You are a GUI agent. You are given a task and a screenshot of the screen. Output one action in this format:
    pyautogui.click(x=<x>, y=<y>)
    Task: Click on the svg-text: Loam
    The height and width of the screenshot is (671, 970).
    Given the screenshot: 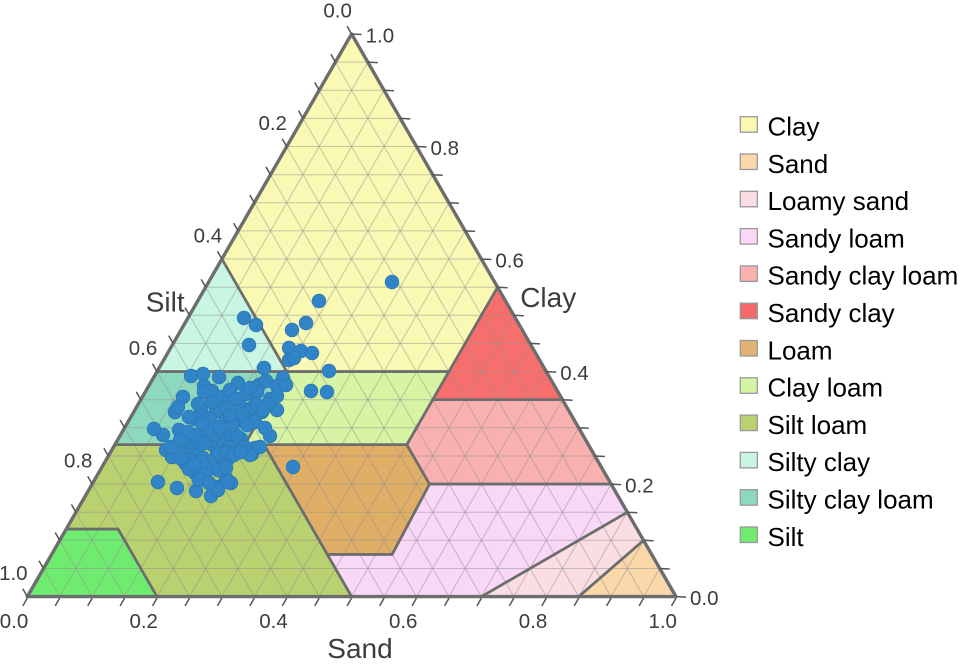 What is the action you would take?
    pyautogui.click(x=800, y=350)
    